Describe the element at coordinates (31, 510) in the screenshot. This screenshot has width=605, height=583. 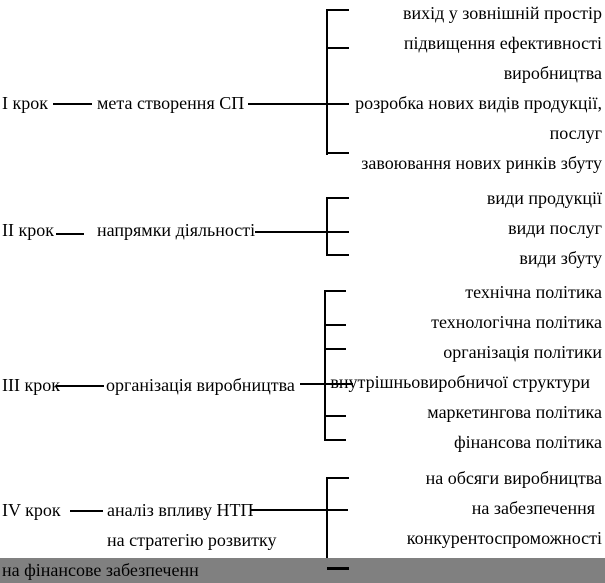
I see `step-4-label: IV крок` at that location.